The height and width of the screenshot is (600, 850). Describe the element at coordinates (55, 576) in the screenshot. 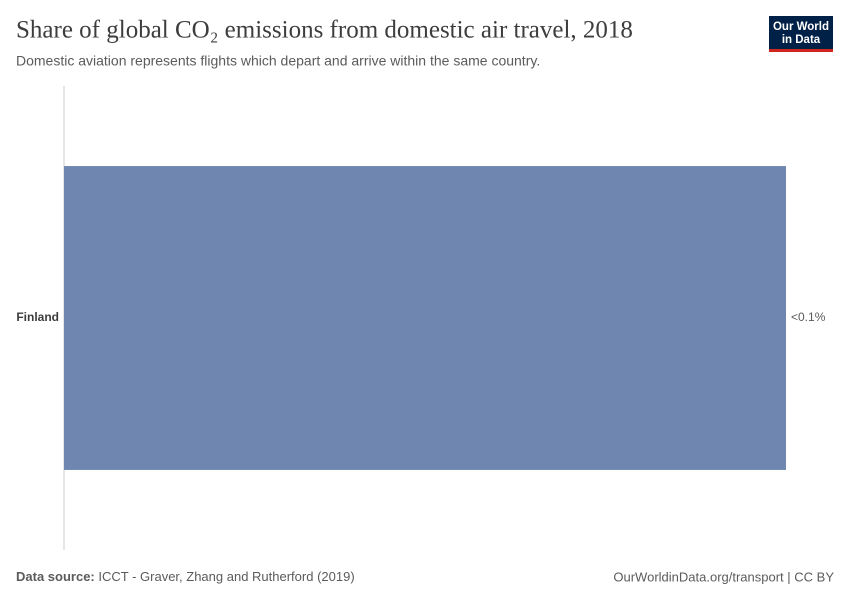

I see `source-label: Data source:` at that location.